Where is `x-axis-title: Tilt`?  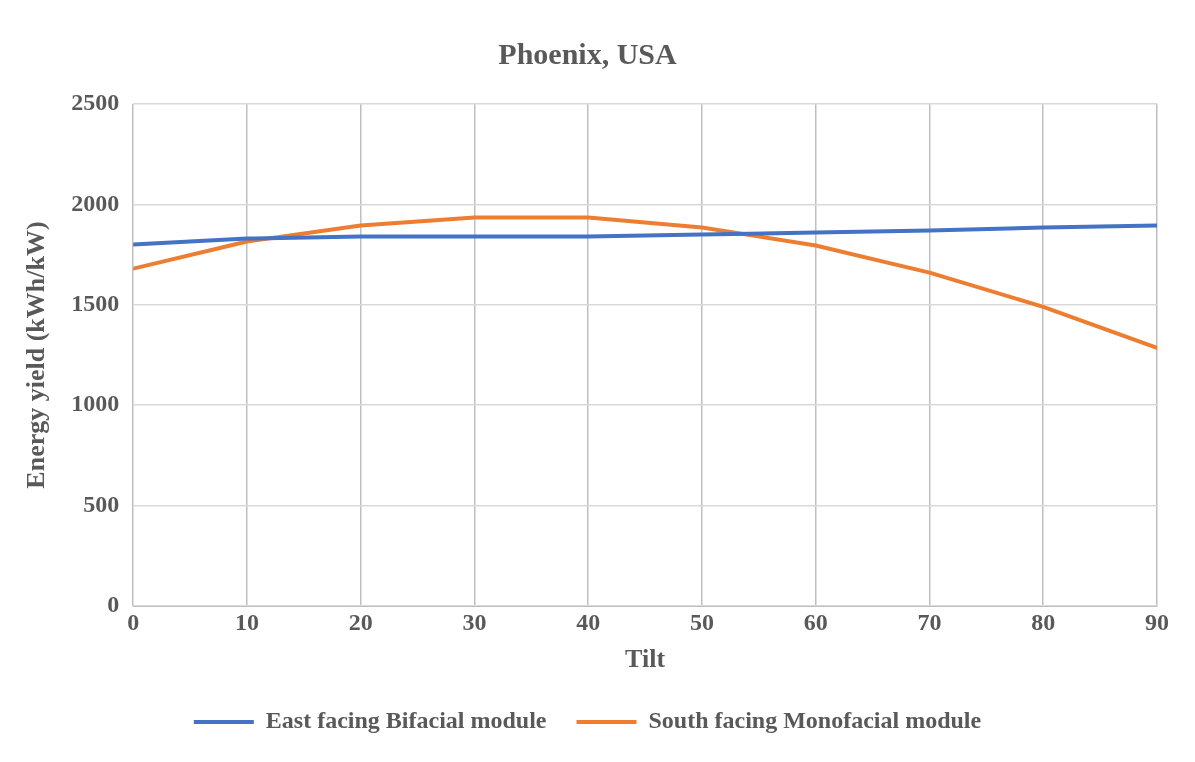 x-axis-title: Tilt is located at coordinates (645, 659).